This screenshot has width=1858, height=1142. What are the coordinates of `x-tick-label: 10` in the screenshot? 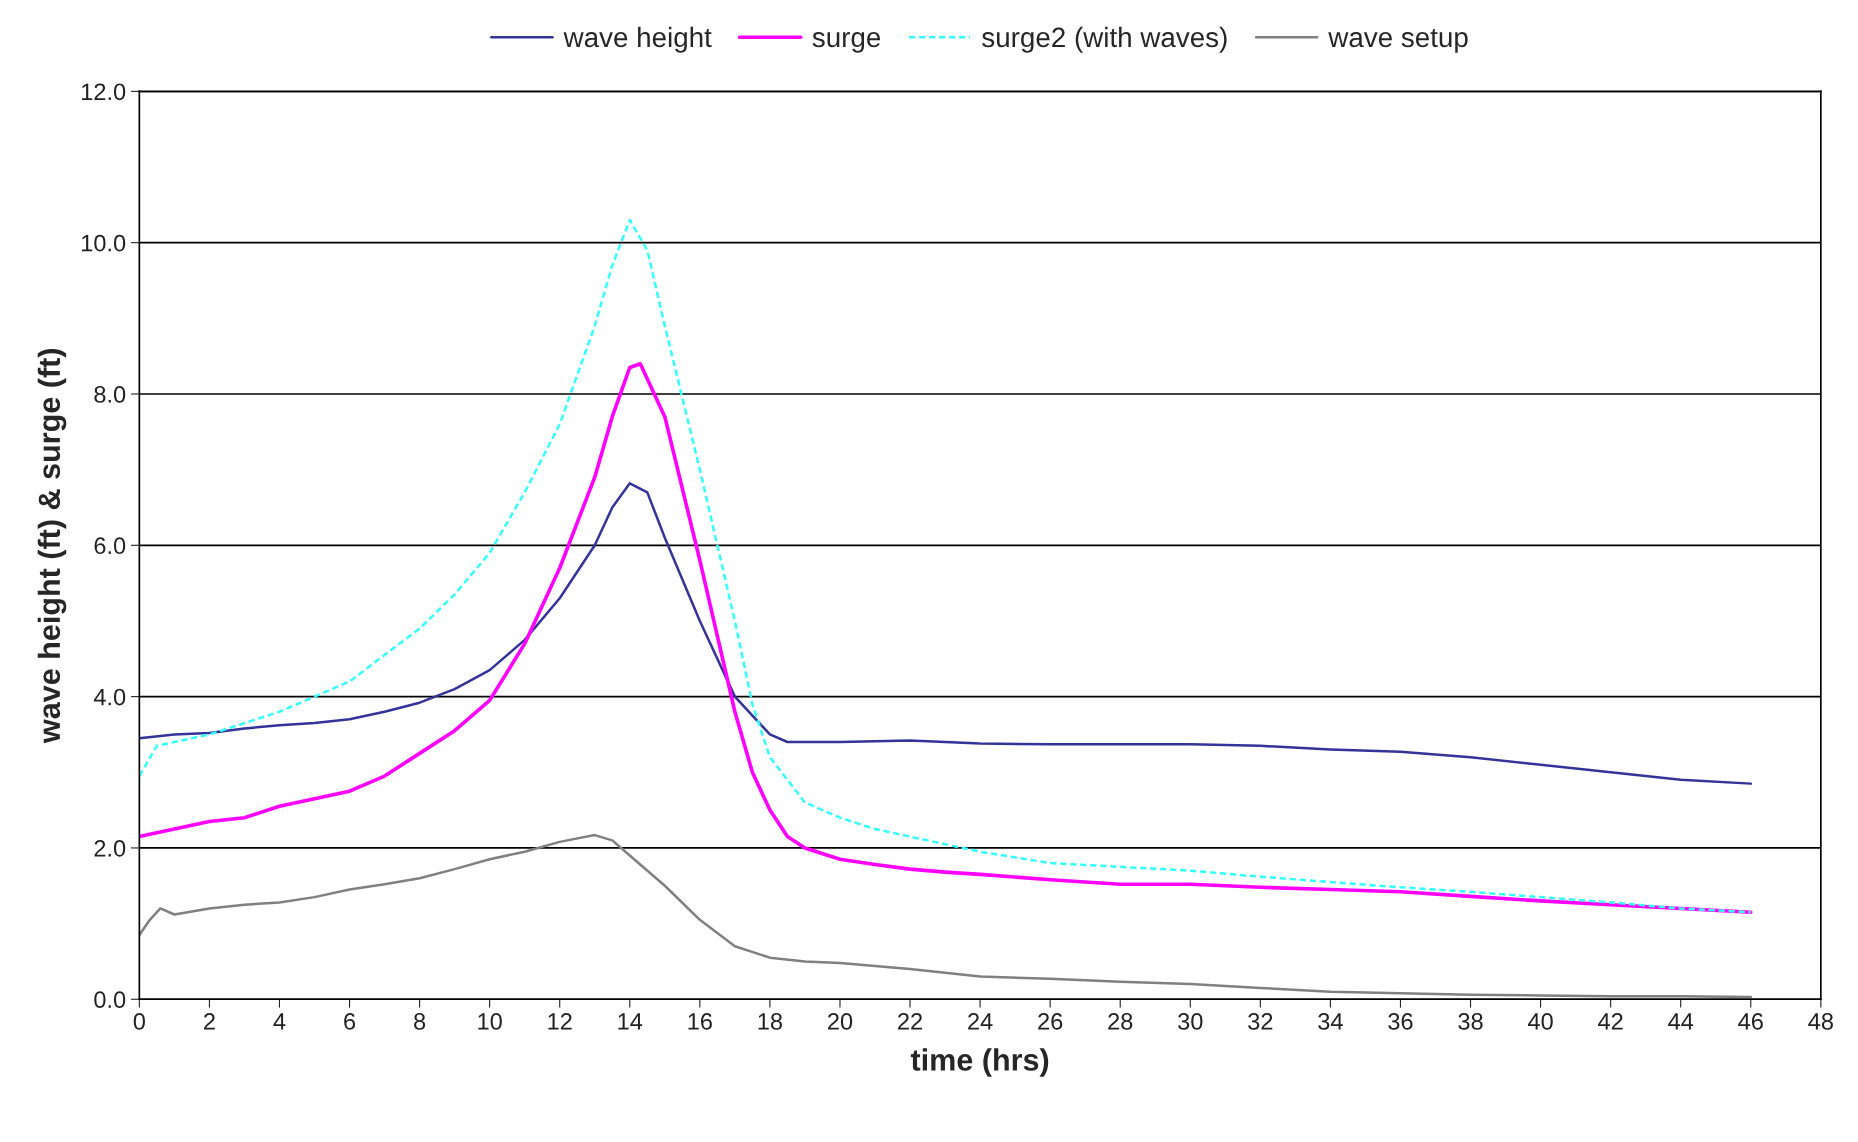 It's located at (490, 1021).